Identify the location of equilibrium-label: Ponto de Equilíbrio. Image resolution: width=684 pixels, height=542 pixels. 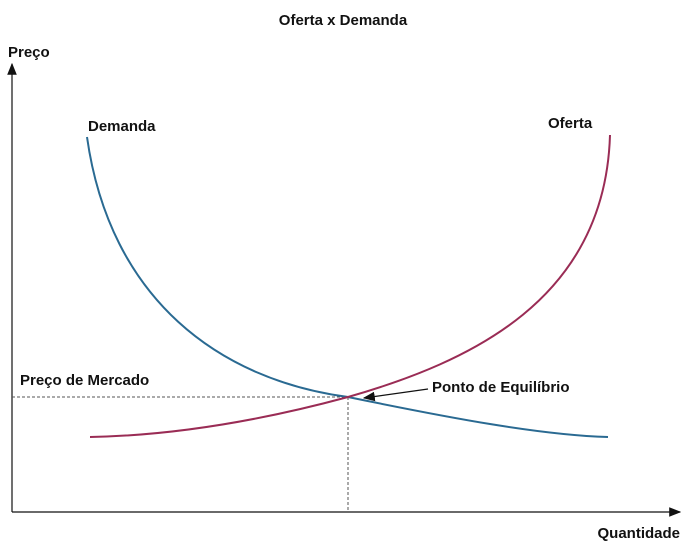
(501, 387).